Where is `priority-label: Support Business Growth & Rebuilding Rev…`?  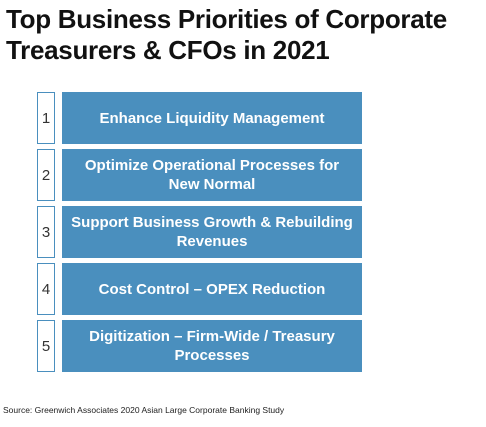 priority-label: Support Business Growth & Rebuilding Rev… is located at coordinates (212, 232).